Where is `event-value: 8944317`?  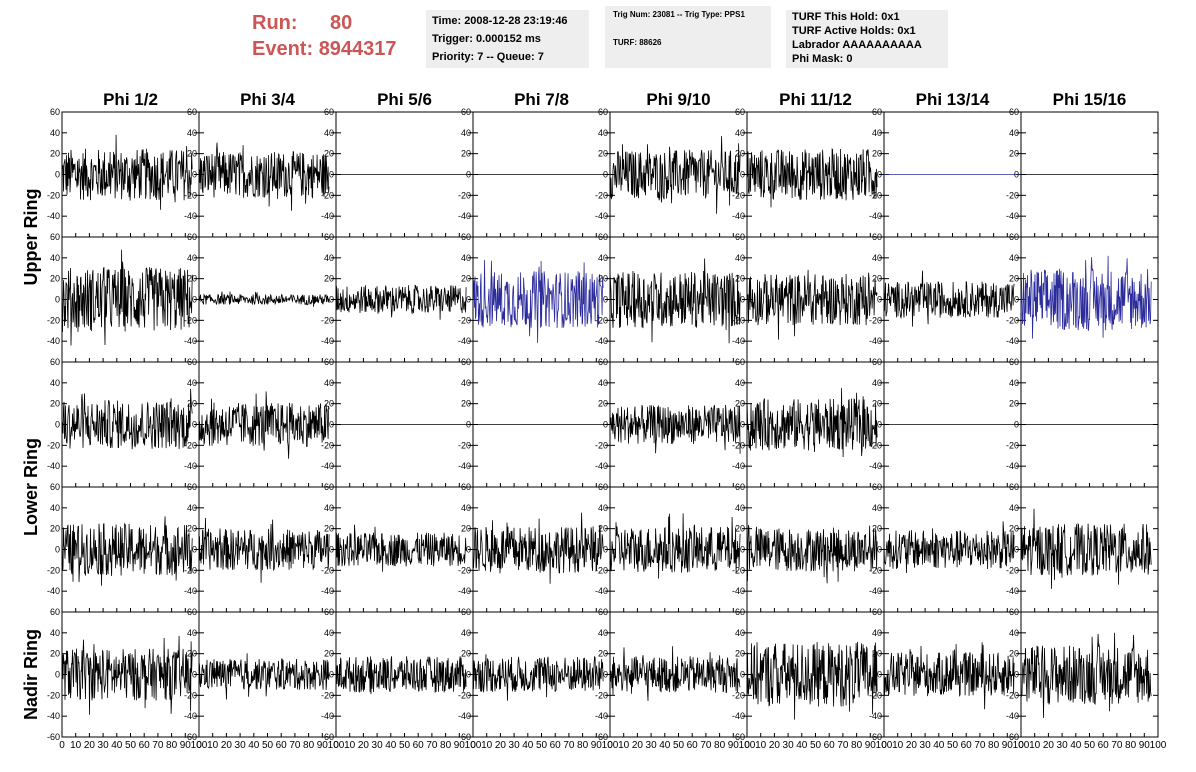 event-value: 8944317 is located at coordinates (357, 49).